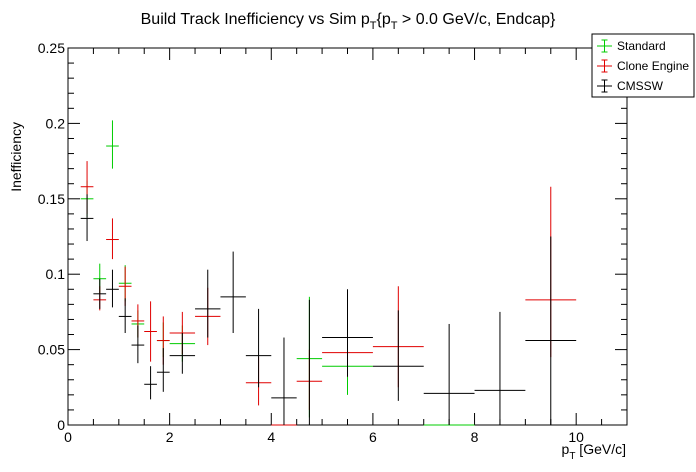 This screenshot has height=472, width=696. Describe the element at coordinates (576, 437) in the screenshot. I see `x-tick-label: 10` at that location.